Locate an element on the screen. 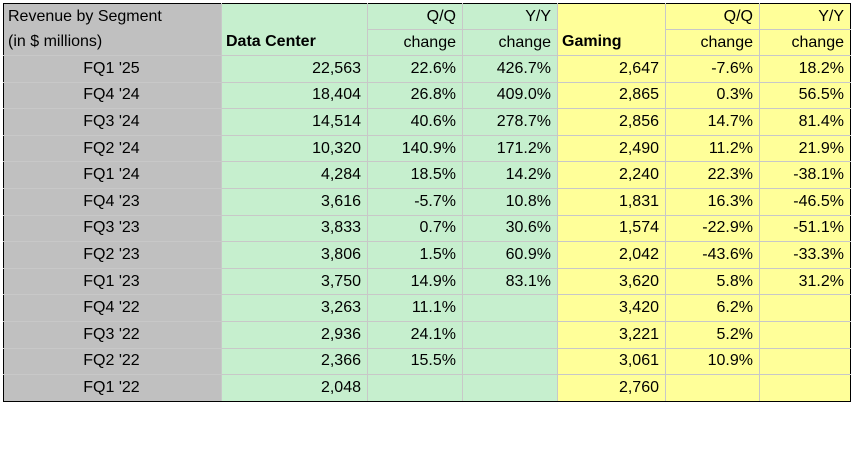 This screenshot has height=451, width=857. data-center-header: Data Center is located at coordinates (294, 42).